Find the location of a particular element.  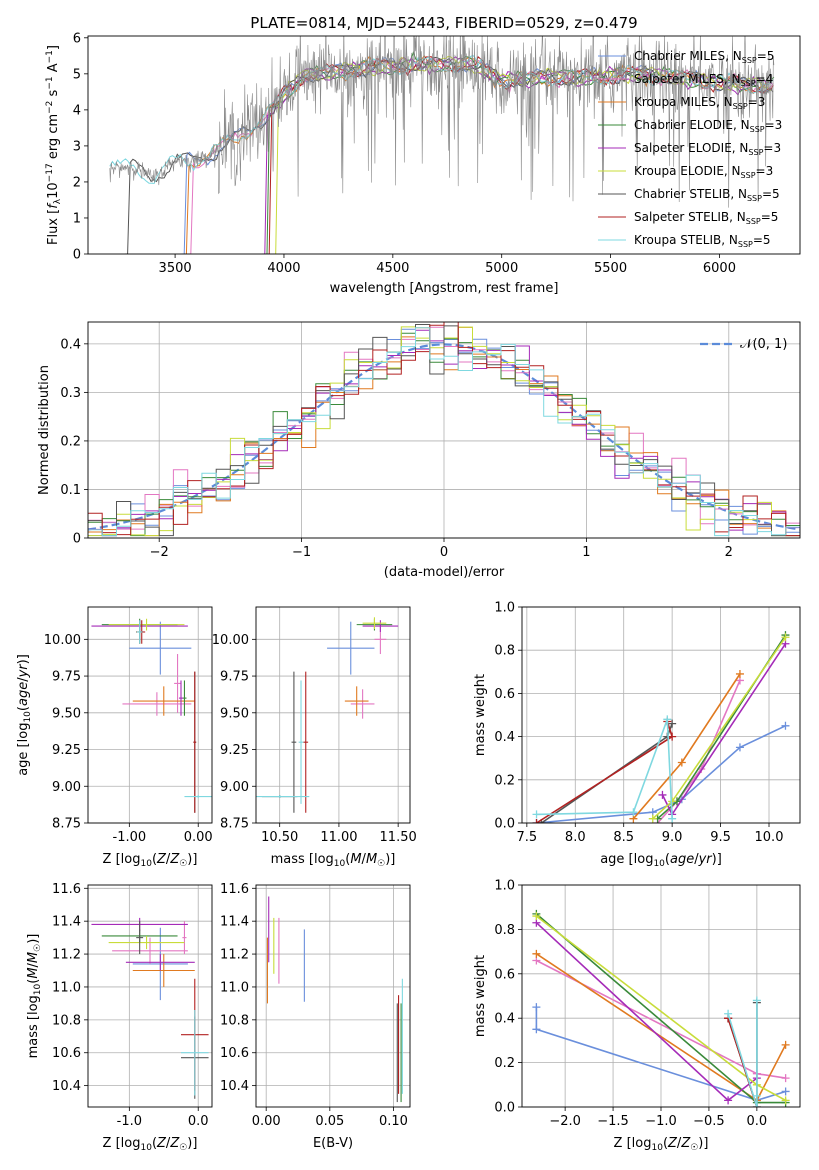

y-tick-label: 0 is located at coordinates (77, 255).